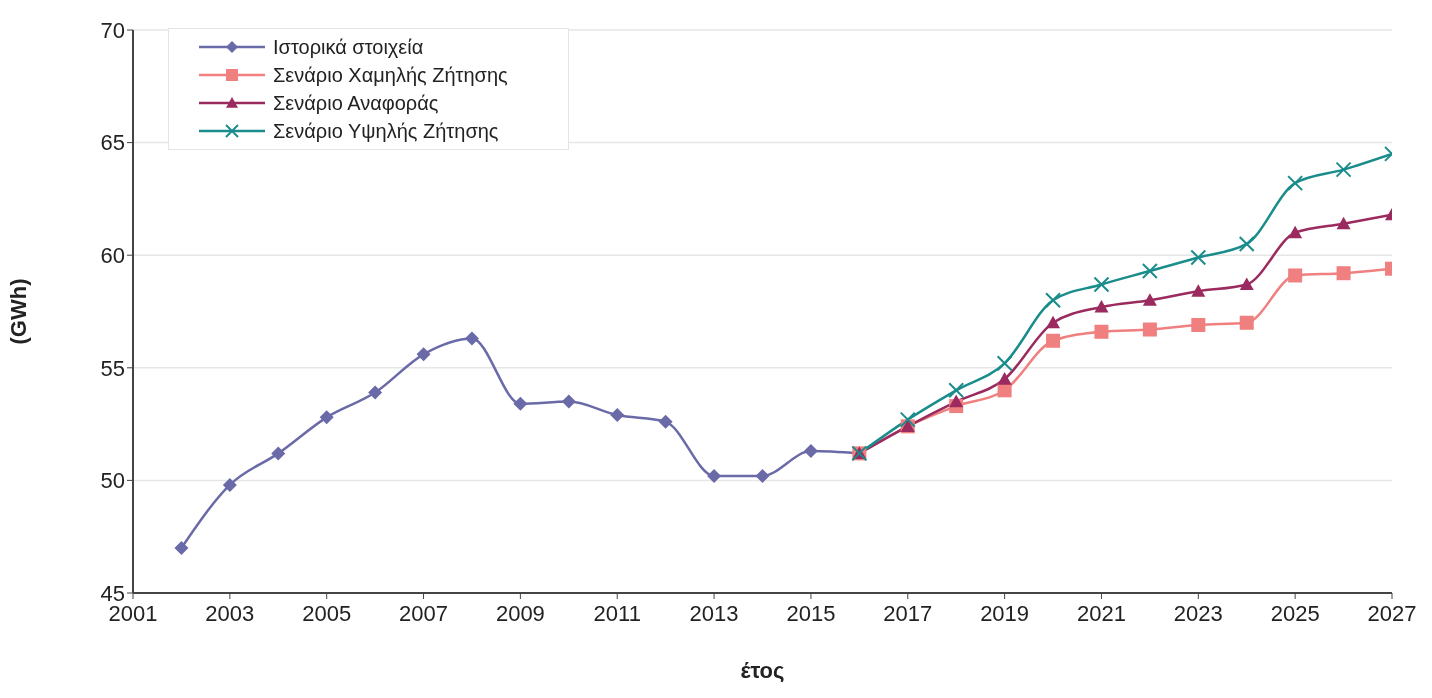  I want to click on x-tick-label: 2027, so click(1392, 613).